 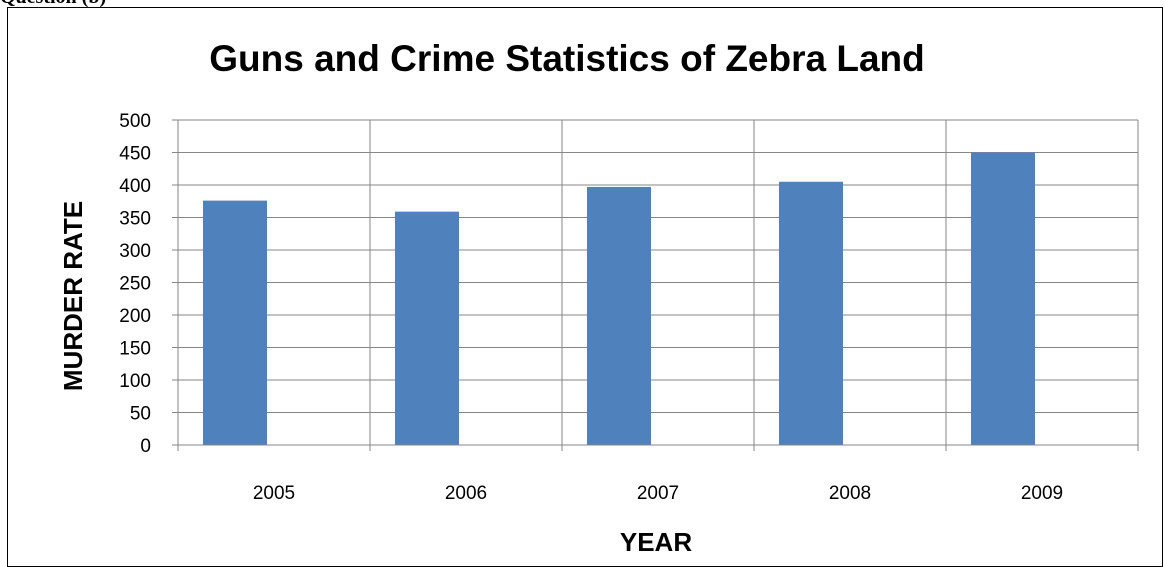 I want to click on y-tick-label: 500, so click(x=135, y=121).